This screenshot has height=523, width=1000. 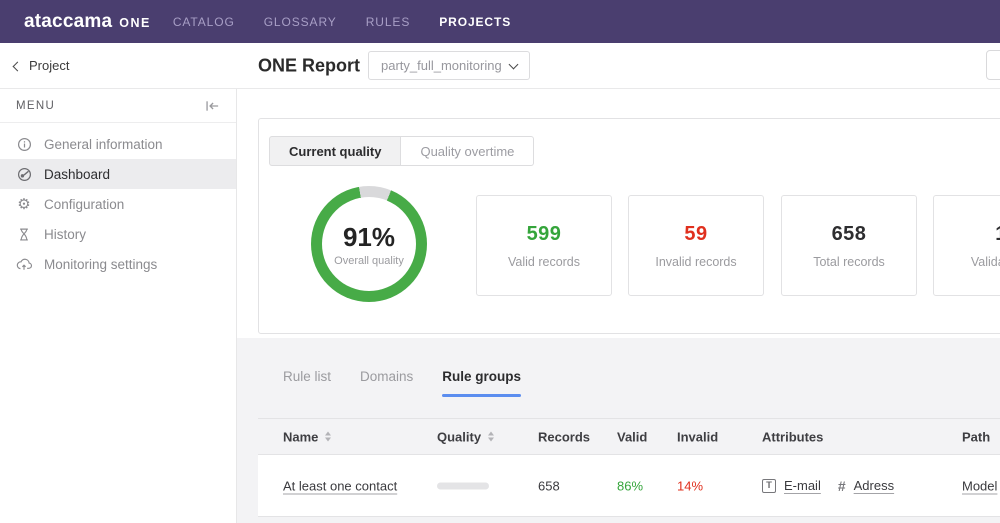 I want to click on sidebar-item-general-information: General information, so click(x=118, y=144).